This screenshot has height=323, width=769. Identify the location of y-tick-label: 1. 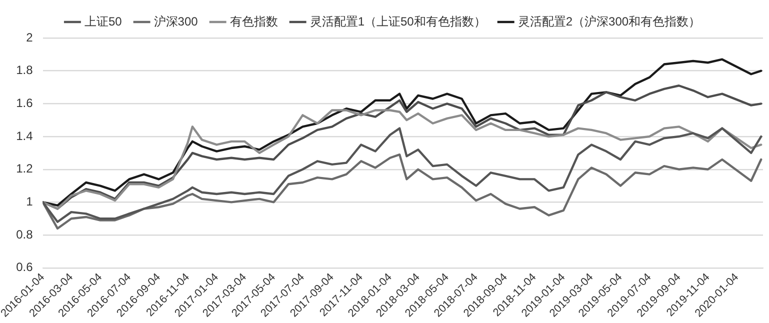
(30, 201).